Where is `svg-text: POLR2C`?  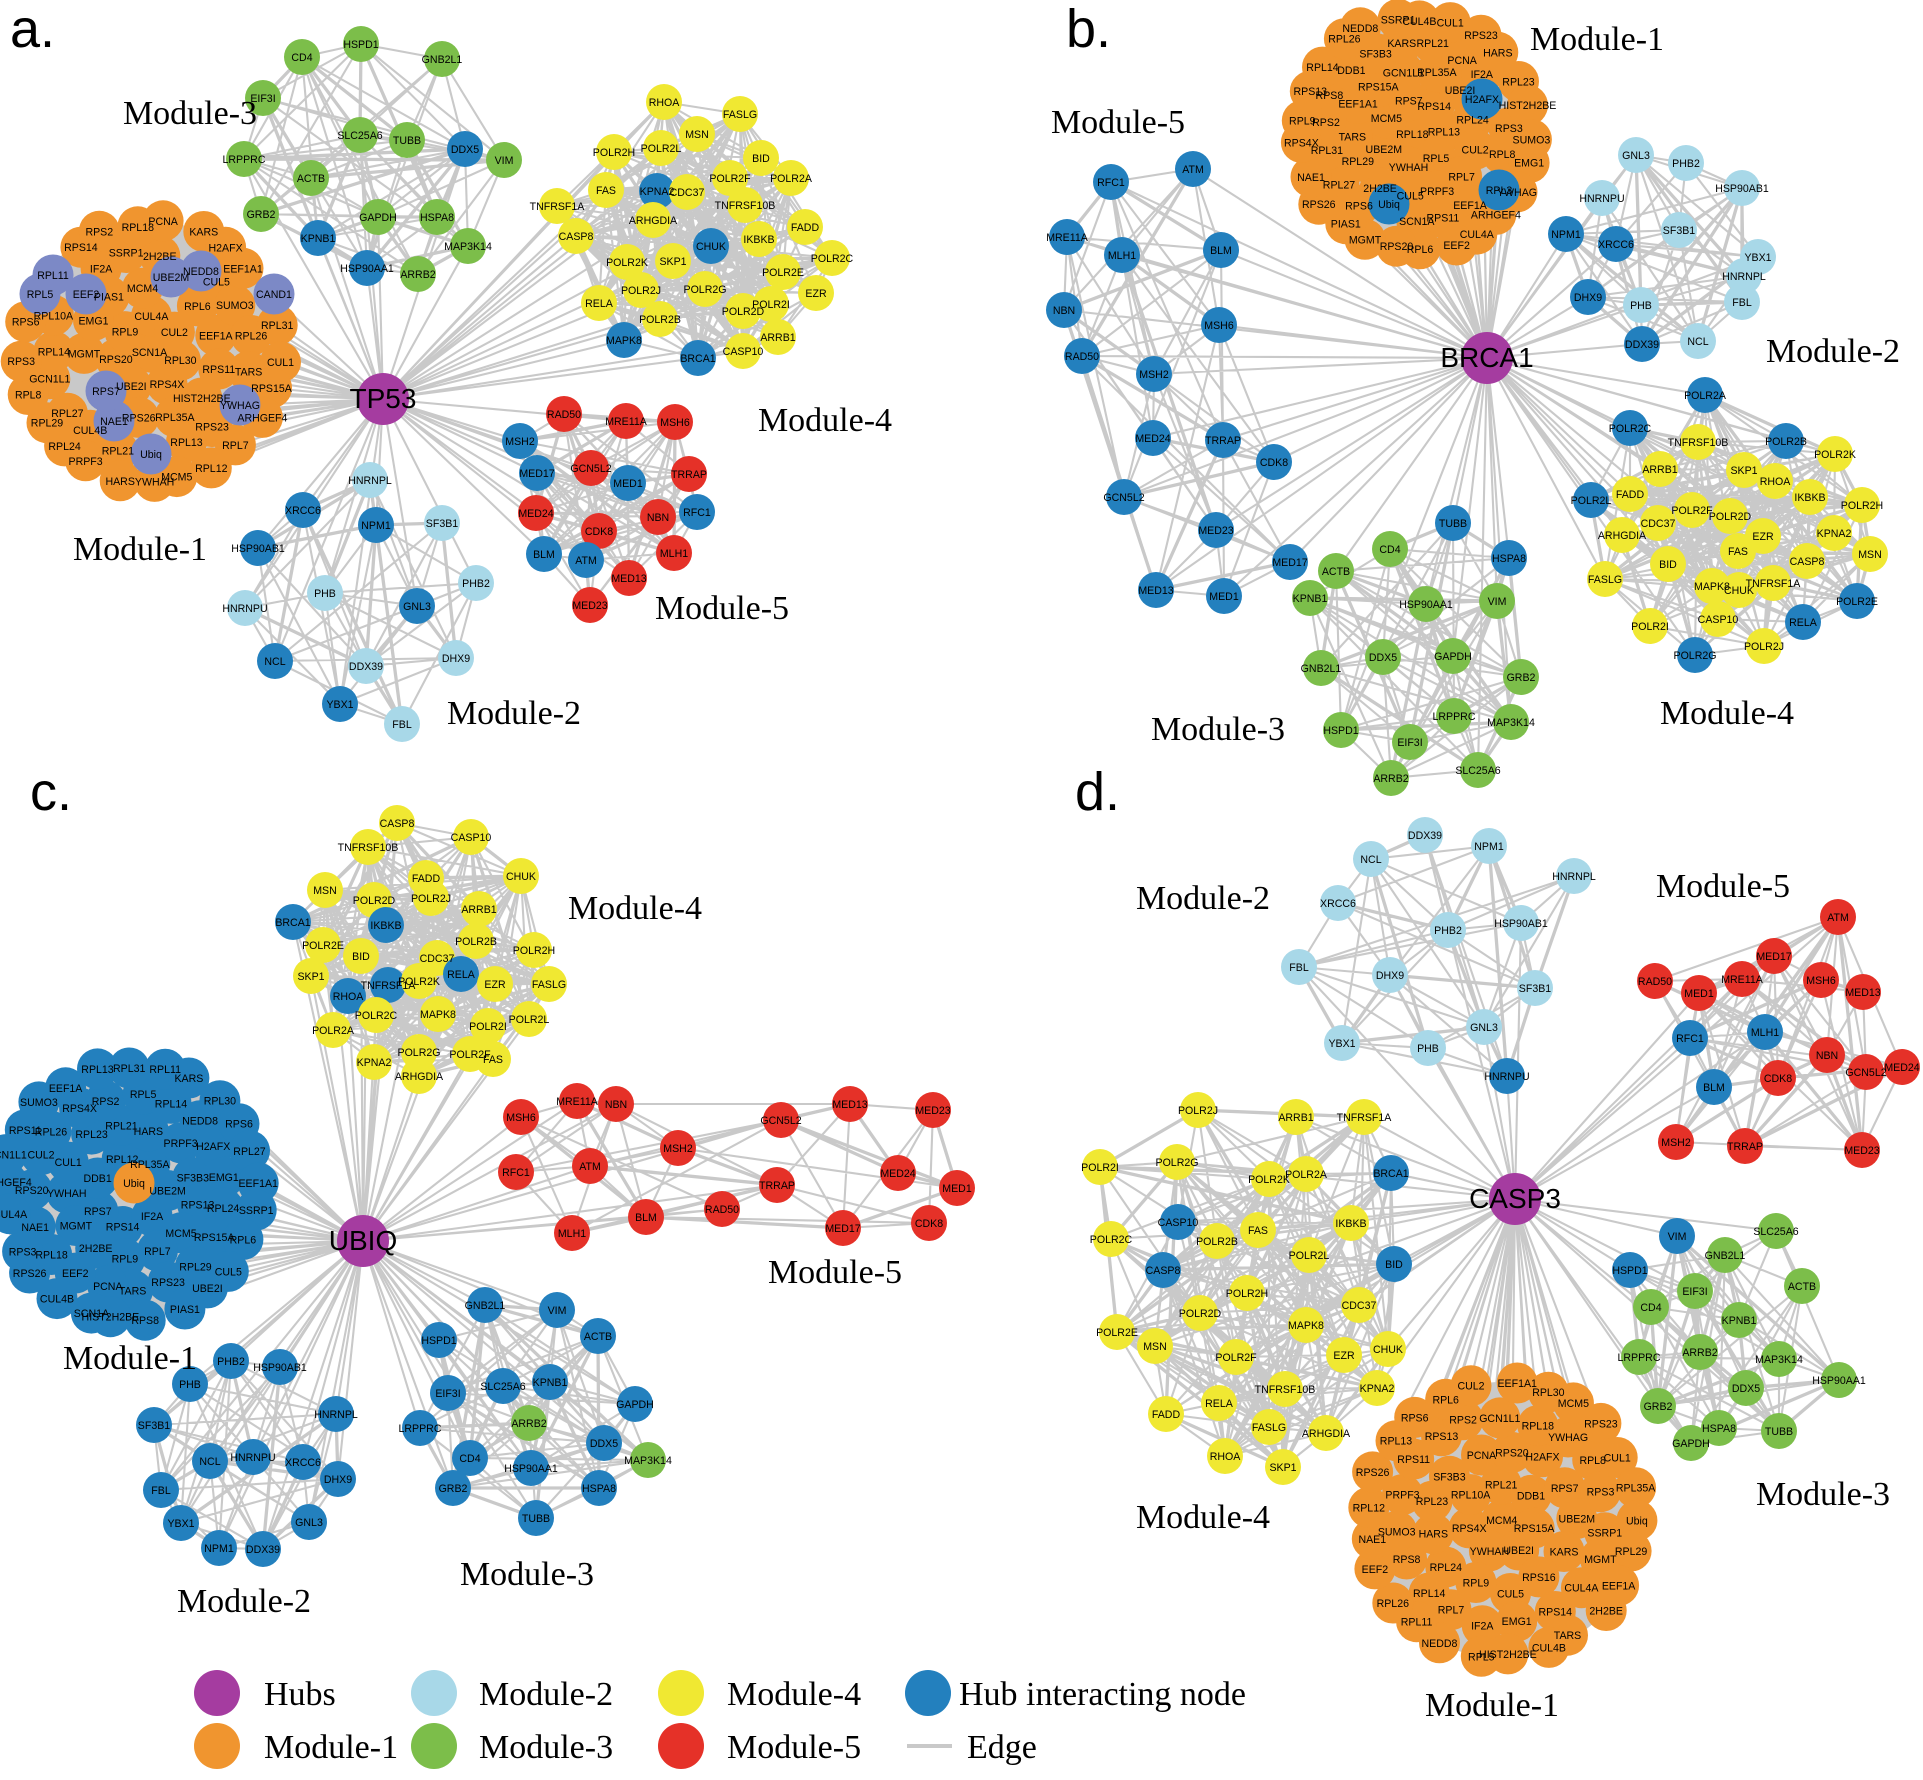 svg-text: POLR2C is located at coordinates (1111, 1240).